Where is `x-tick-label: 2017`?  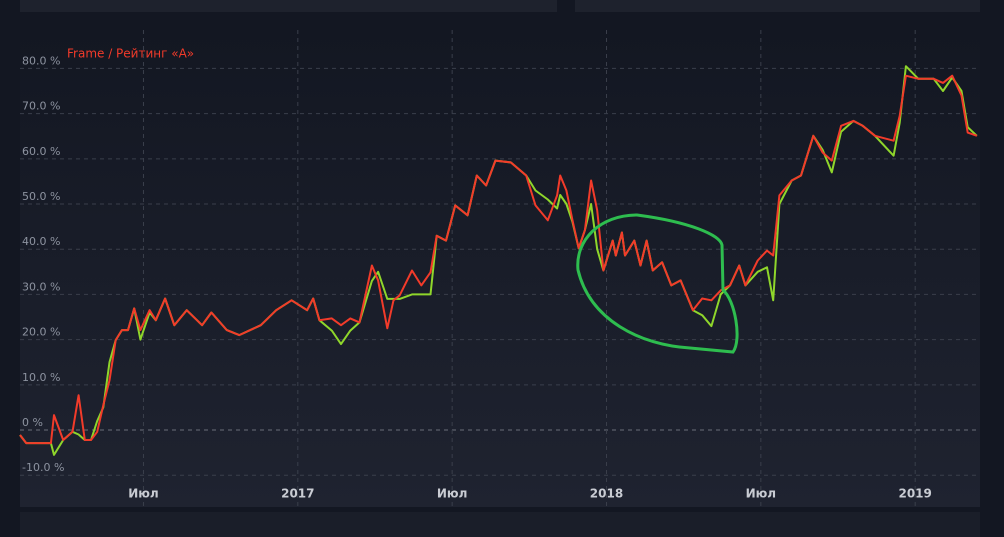 x-tick-label: 2017 is located at coordinates (297, 494).